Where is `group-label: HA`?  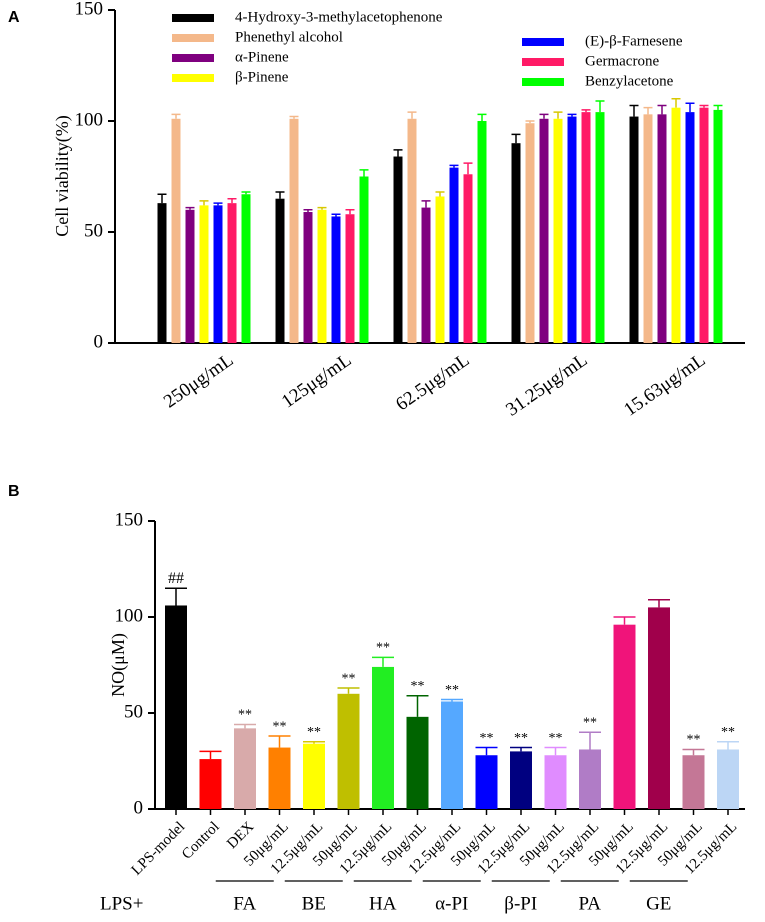
group-label: HA is located at coordinates (383, 903).